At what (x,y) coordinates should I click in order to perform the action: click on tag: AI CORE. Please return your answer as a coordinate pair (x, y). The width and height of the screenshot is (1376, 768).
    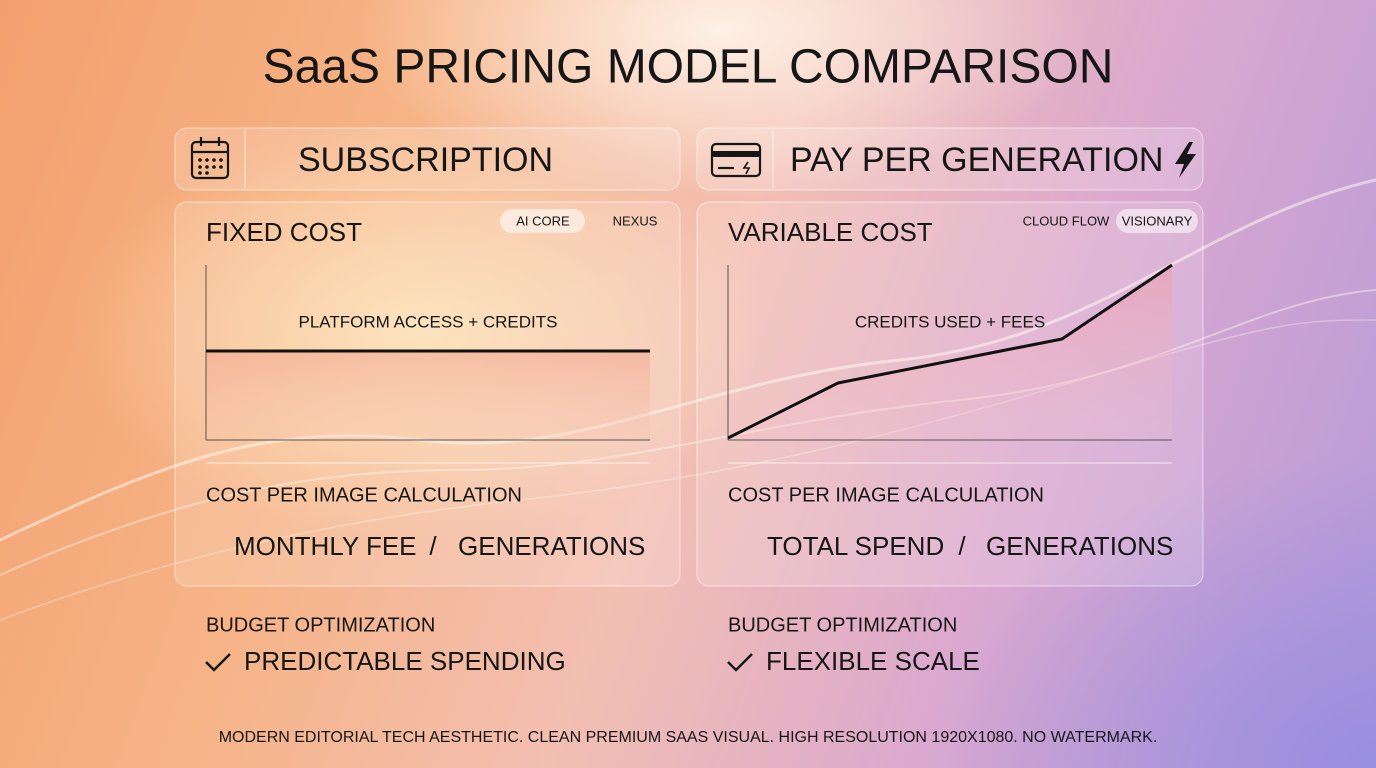
    Looking at the image, I should click on (543, 220).